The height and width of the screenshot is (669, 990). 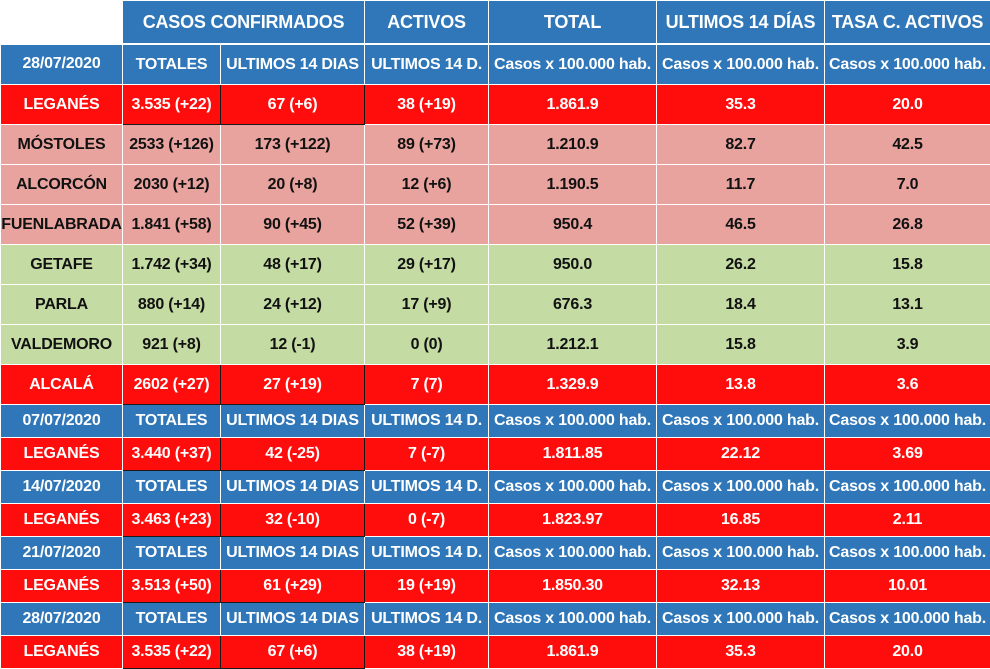 I want to click on tasa-activos-cell: 10.01, so click(x=907, y=586).